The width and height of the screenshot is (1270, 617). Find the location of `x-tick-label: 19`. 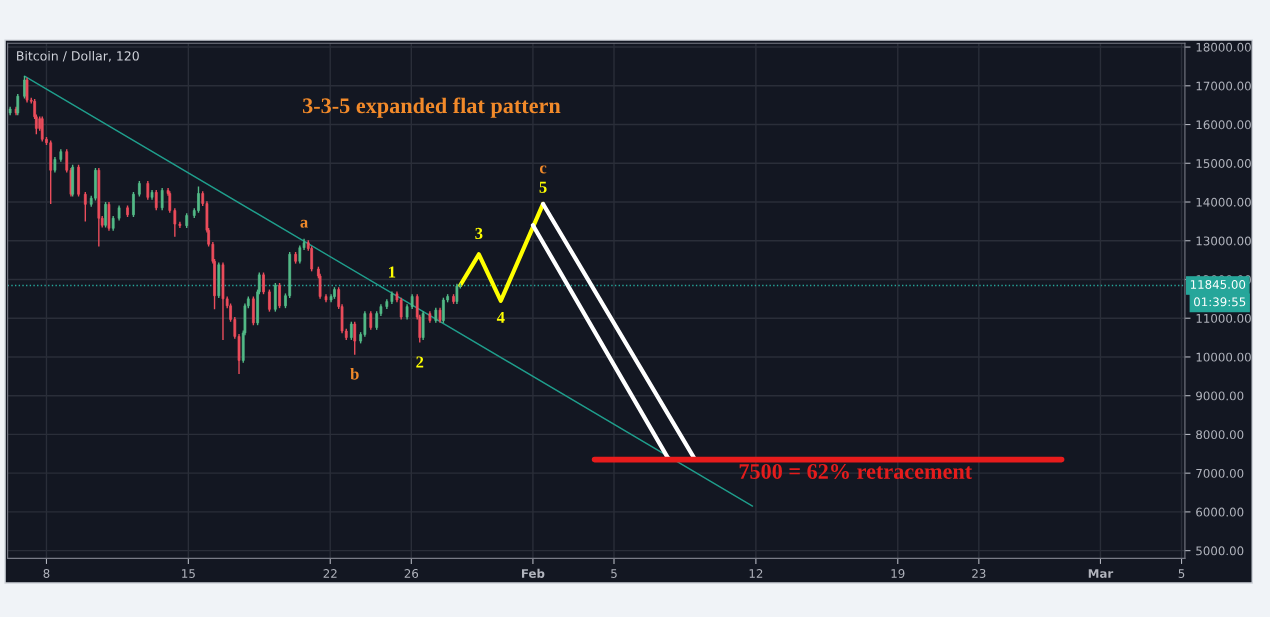

x-tick-label: 19 is located at coordinates (898, 573).